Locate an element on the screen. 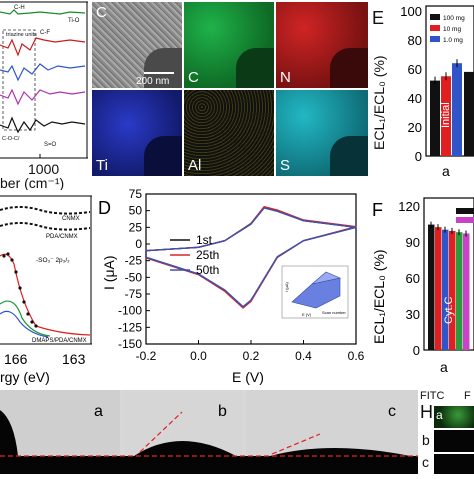 Image resolution: width=474 pixels, height=479 pixels. legend-25th: 25th is located at coordinates (207, 255).